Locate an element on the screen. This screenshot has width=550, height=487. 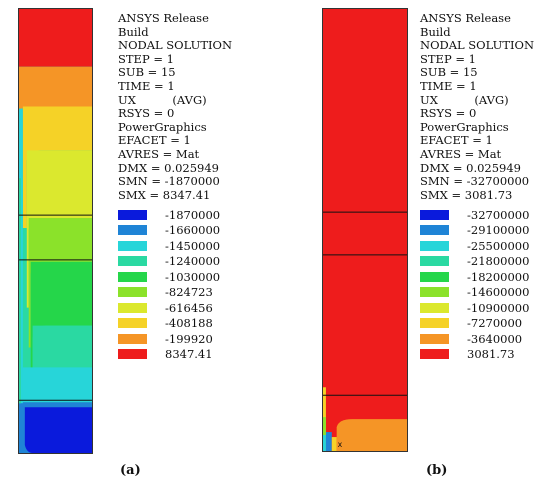
legend-label: -10900000 is located at coordinates (498, 307).